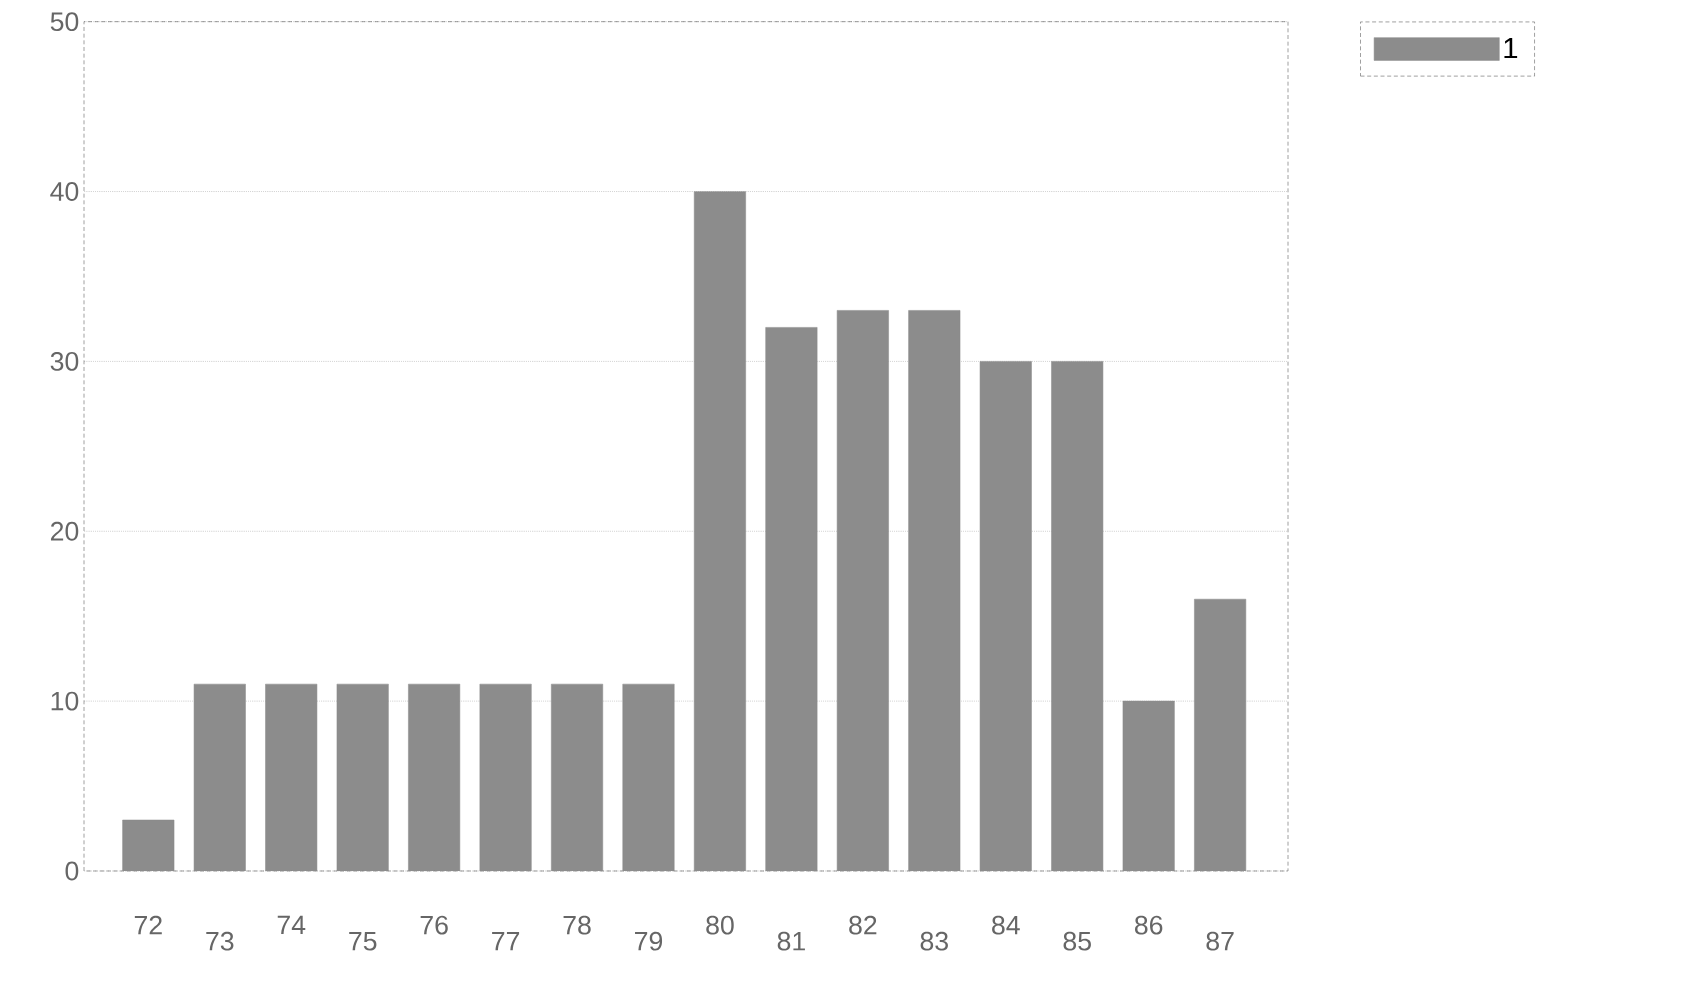  I want to click on x-tick-label: 78, so click(577, 925).